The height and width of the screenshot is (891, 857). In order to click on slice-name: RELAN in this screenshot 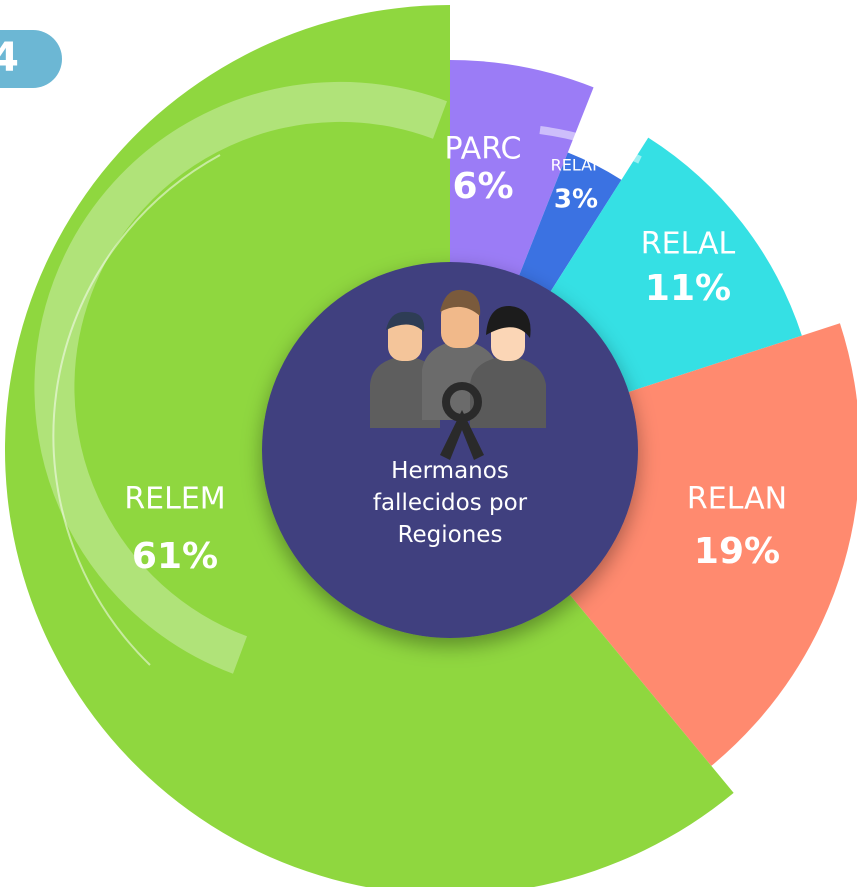, I will do `click(737, 499)`.